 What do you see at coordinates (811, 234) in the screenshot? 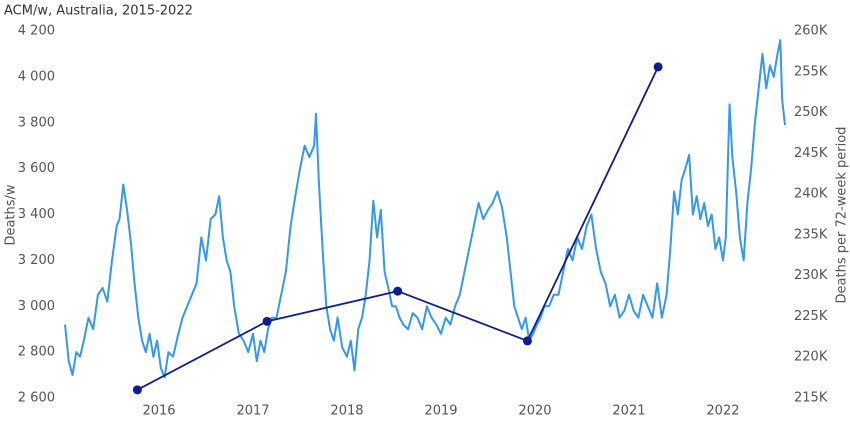
I see `y2-tick-label: 235K` at bounding box center [811, 234].